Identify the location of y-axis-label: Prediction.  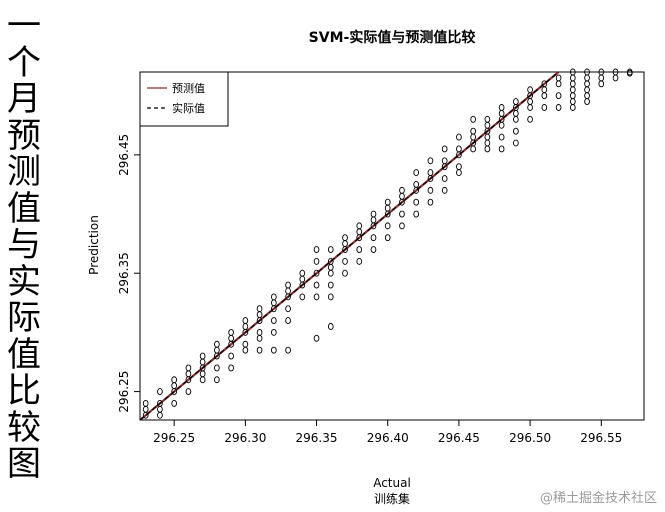
(94, 245).